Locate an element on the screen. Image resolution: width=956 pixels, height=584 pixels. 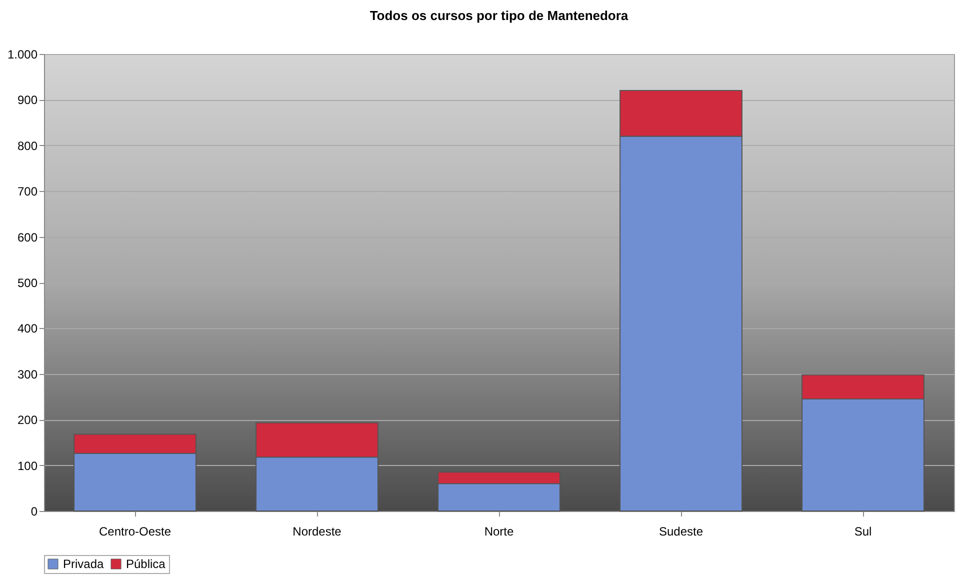
y-tick-label: 700 is located at coordinates (27, 191).